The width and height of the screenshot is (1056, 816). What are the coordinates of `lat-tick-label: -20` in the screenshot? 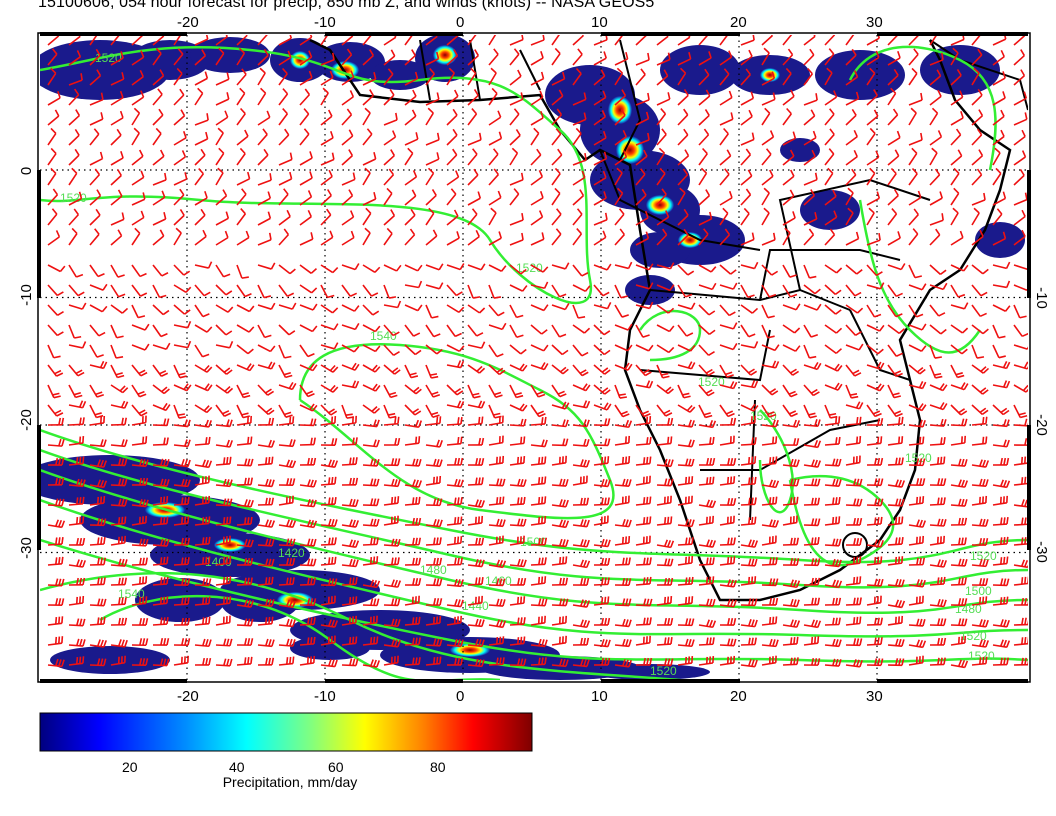 It's located at (26, 420).